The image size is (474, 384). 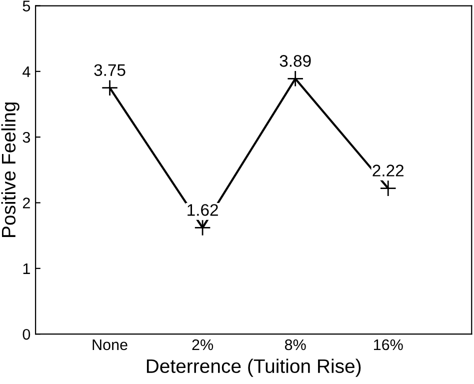 I want to click on data-label: 1.62, so click(x=203, y=210).